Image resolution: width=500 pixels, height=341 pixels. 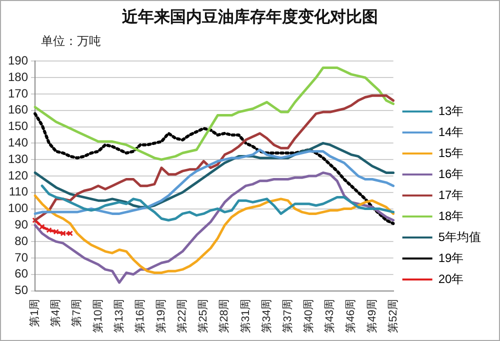 I want to click on y-tick-label: 150, so click(x=18, y=126).